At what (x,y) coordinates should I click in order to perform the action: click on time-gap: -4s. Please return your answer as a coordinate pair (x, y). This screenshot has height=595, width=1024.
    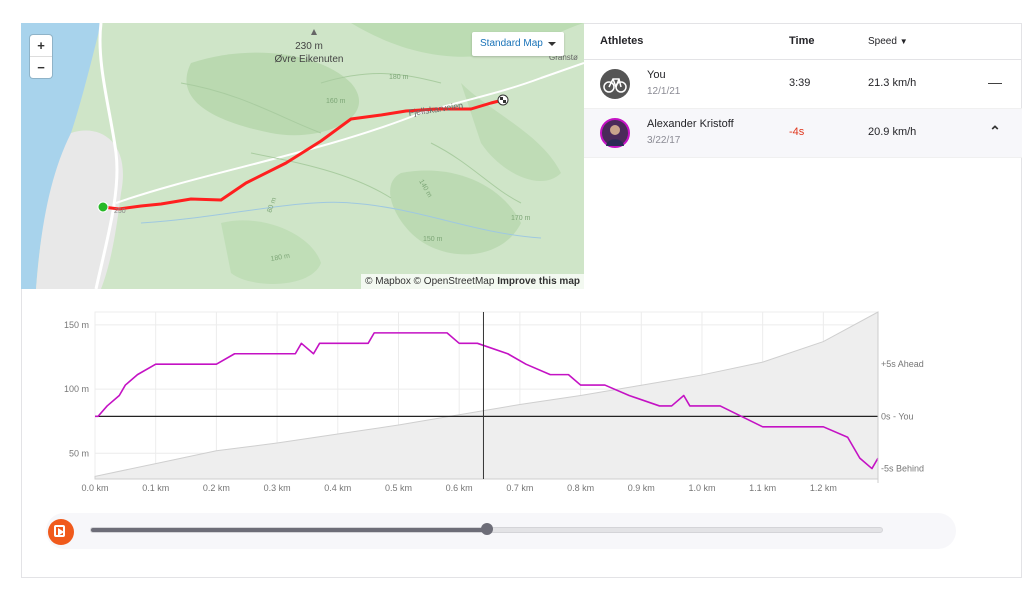
    Looking at the image, I should click on (797, 132).